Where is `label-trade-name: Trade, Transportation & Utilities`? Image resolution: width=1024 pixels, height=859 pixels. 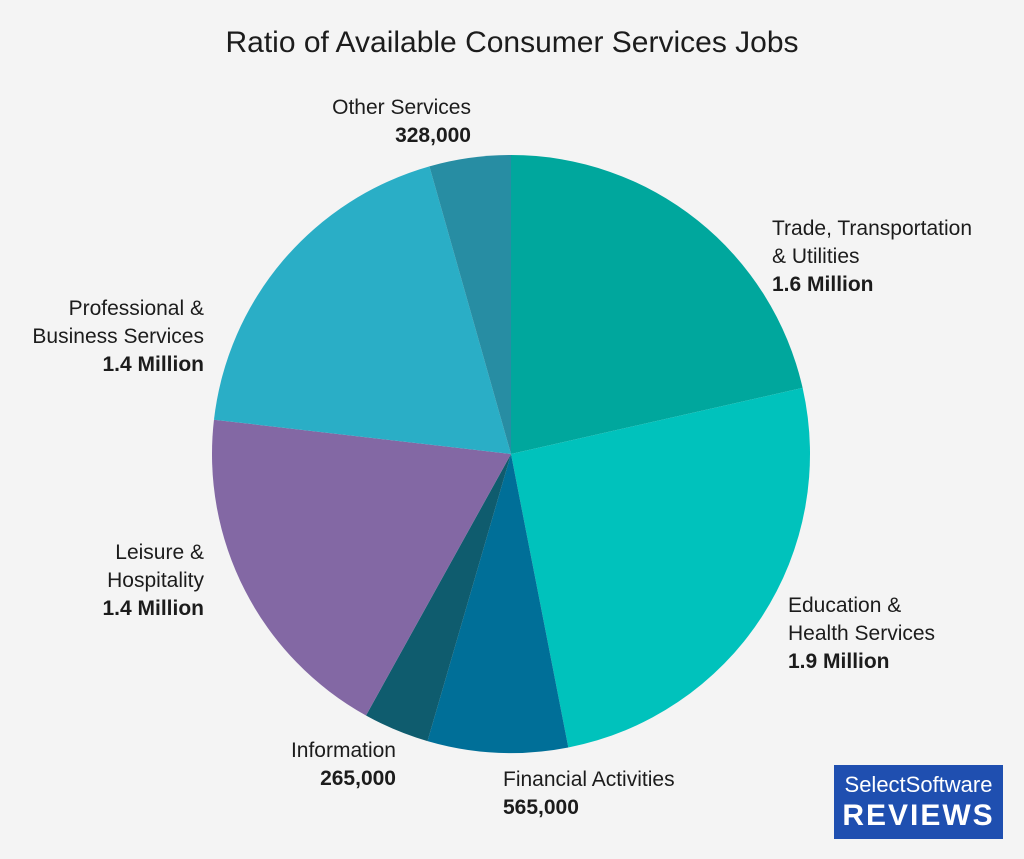
label-trade-name: Trade, Transportation & Utilities is located at coordinates (872, 242).